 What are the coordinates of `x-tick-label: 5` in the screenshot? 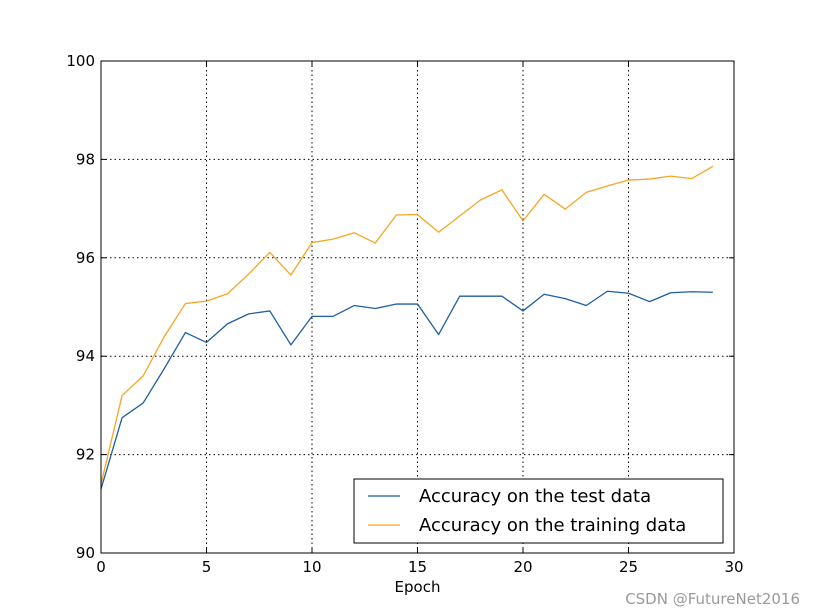 It's located at (207, 567).